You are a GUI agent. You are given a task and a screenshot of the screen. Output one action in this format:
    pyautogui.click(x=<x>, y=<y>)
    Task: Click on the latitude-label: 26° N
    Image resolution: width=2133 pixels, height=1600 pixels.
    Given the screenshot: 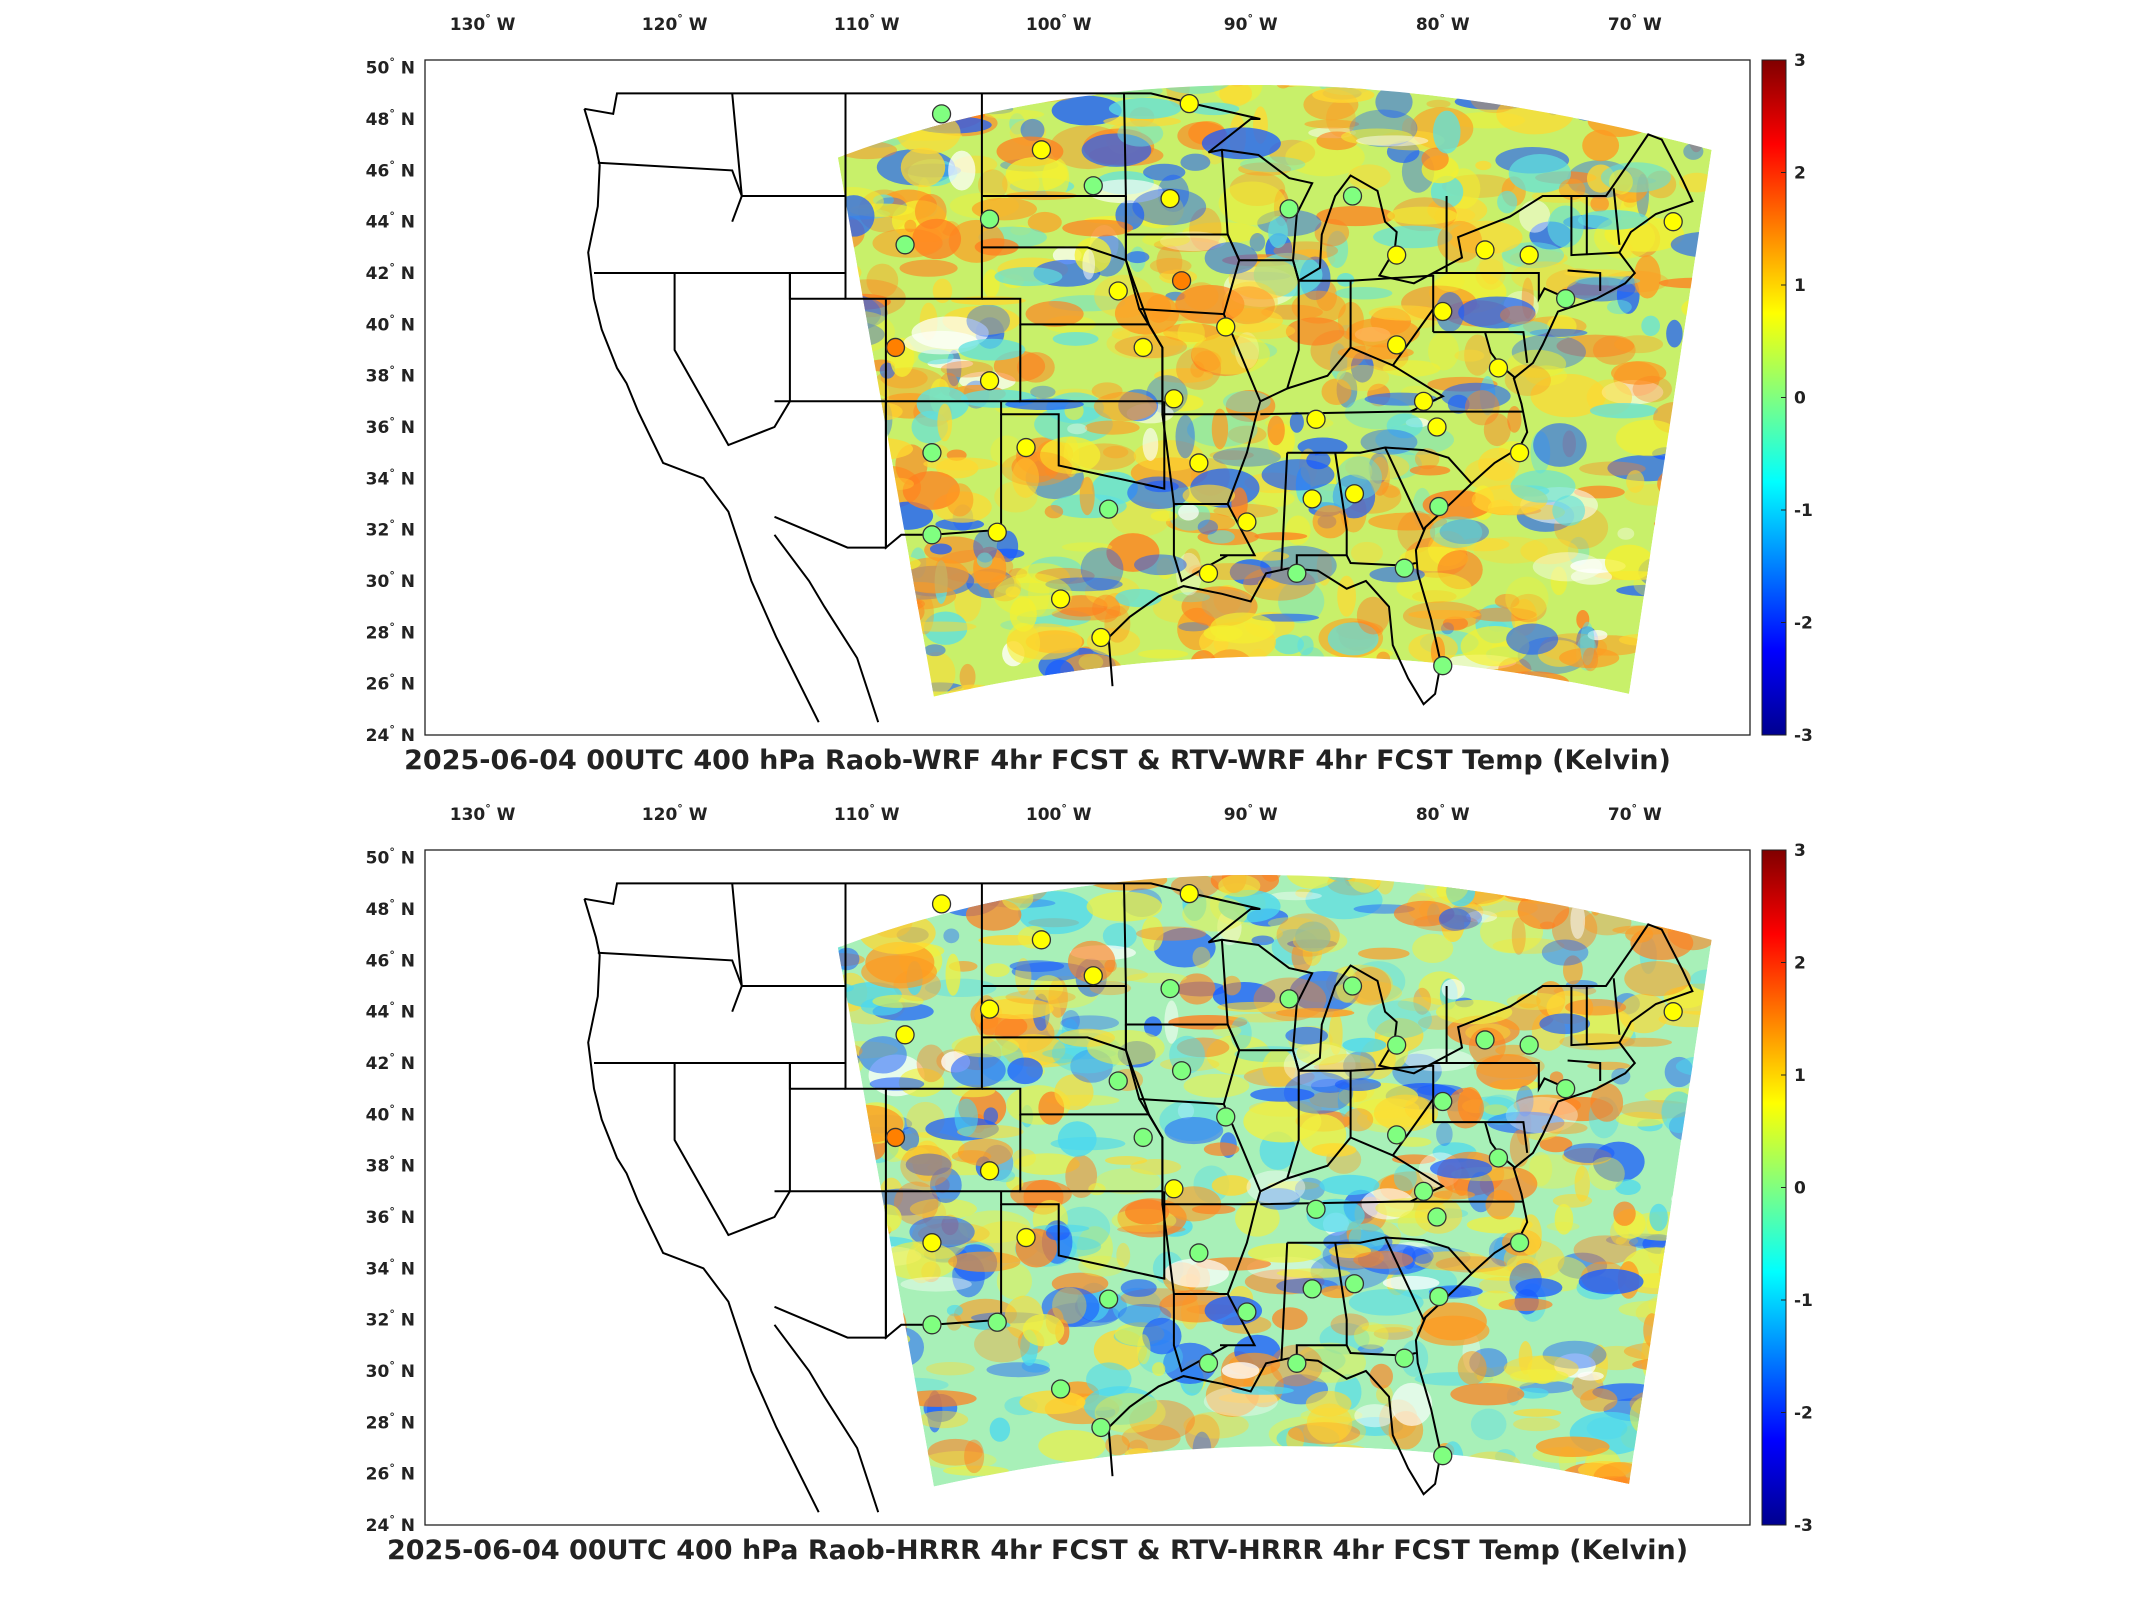 What is the action you would take?
    pyautogui.click(x=390, y=683)
    